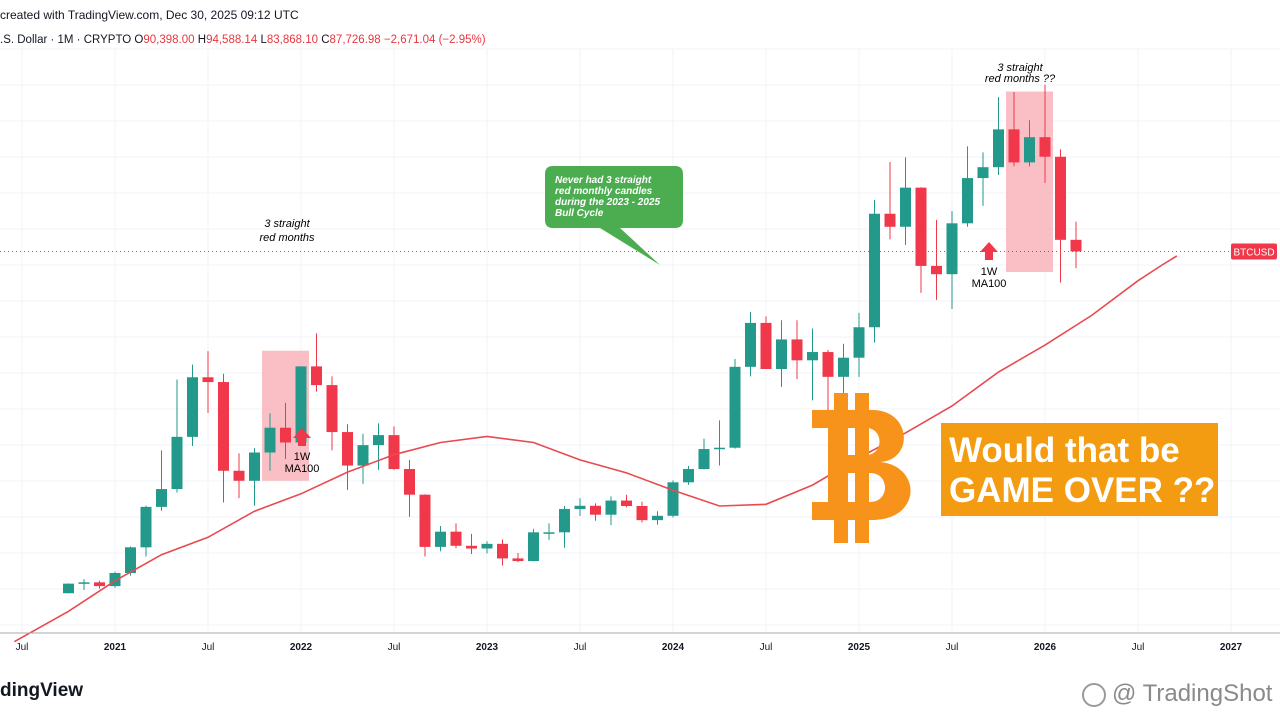 This screenshot has height=720, width=1280. Describe the element at coordinates (989, 284) in the screenshot. I see `right-arrow-label-2: MA100` at that location.